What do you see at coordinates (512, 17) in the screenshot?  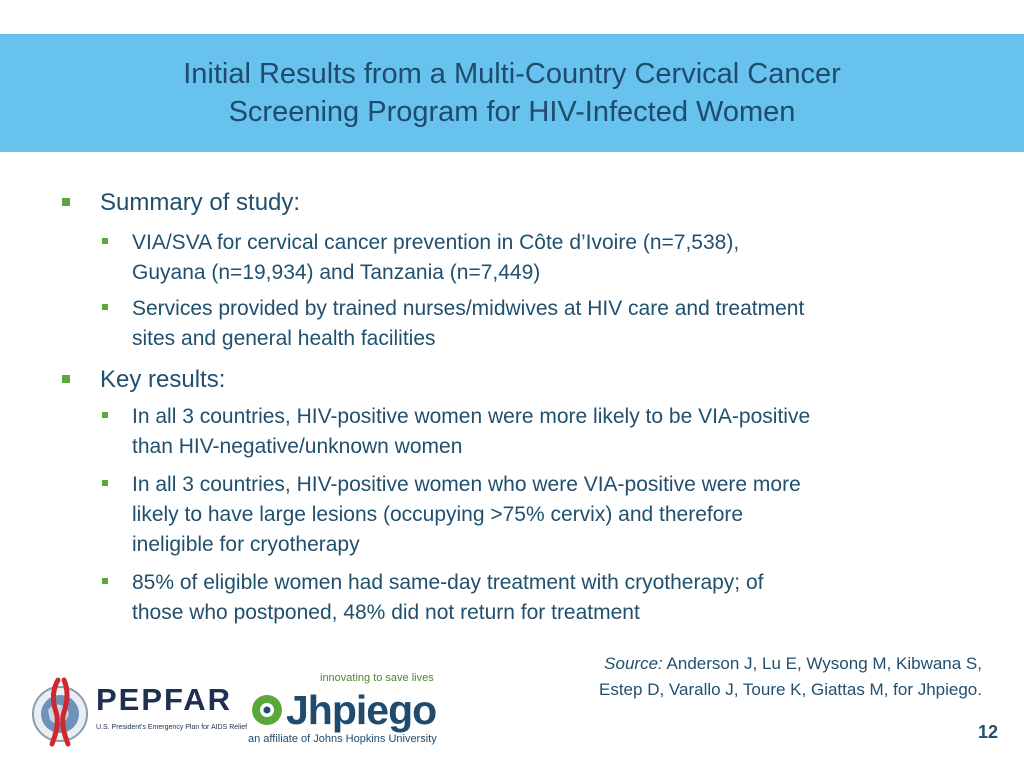 I see `top-strip` at bounding box center [512, 17].